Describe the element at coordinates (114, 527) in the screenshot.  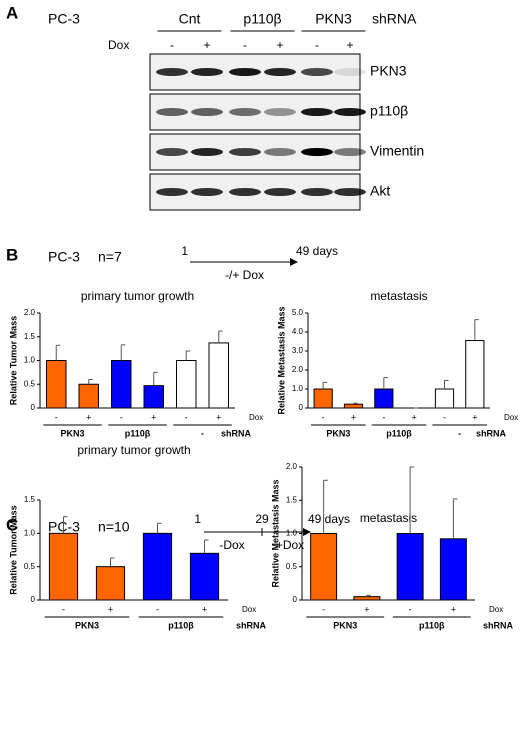
I see `n-label: n=10` at that location.